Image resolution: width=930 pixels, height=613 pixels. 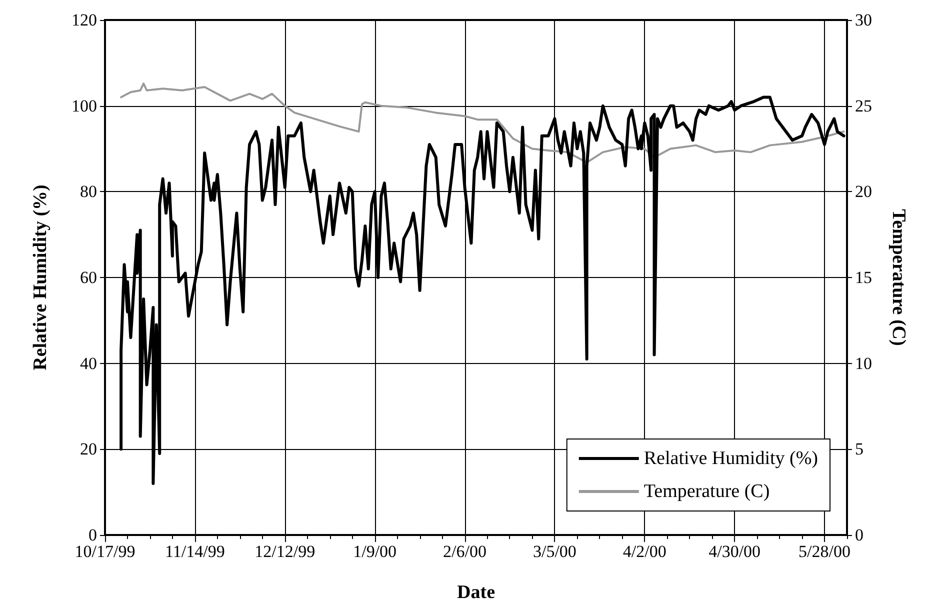 I want to click on y2-tick-label: 30, so click(x=863, y=20).